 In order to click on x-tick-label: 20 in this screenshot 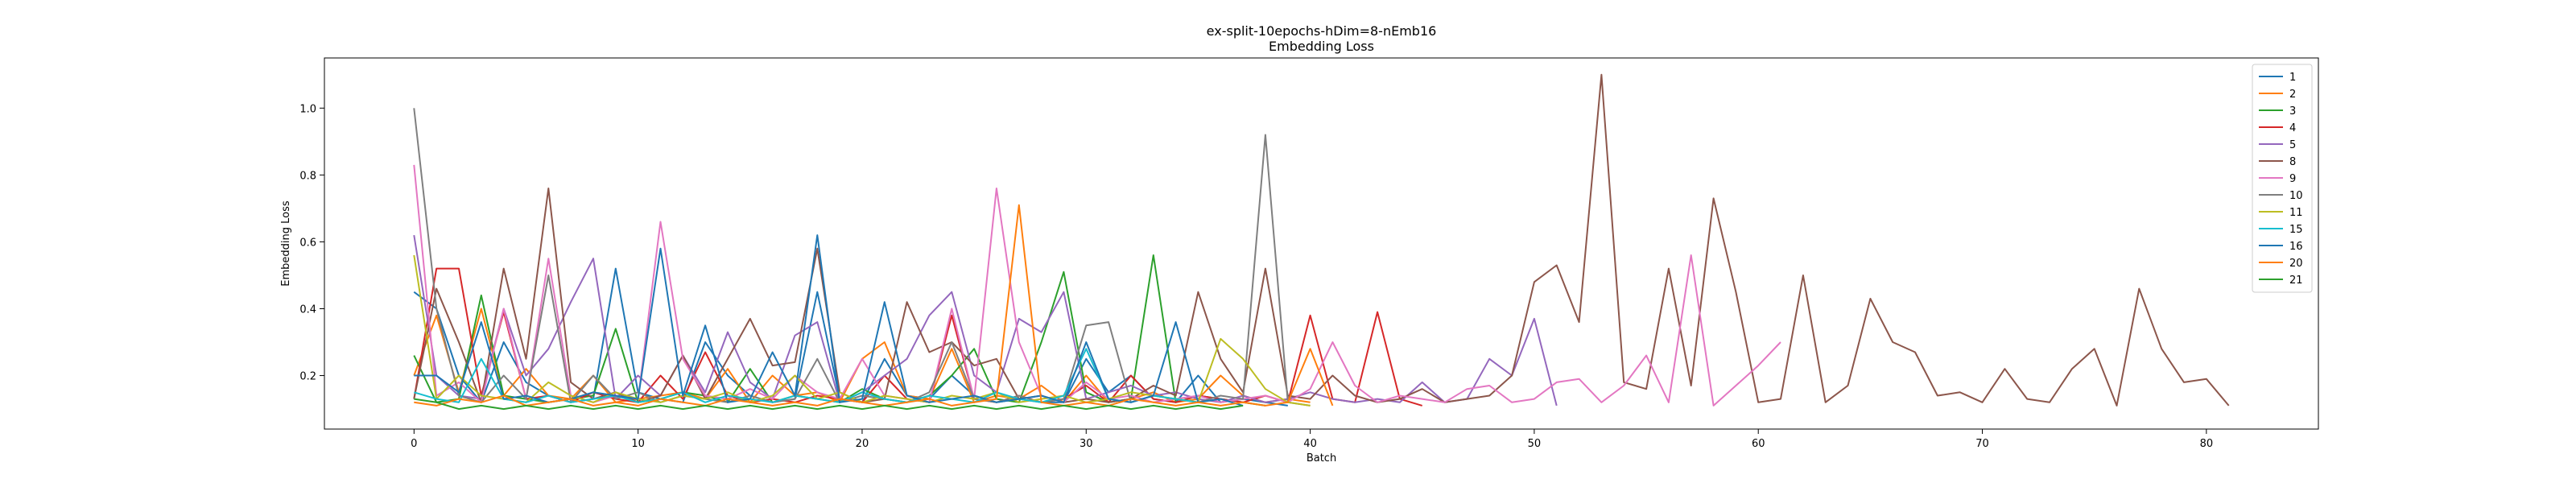, I will do `click(862, 444)`.